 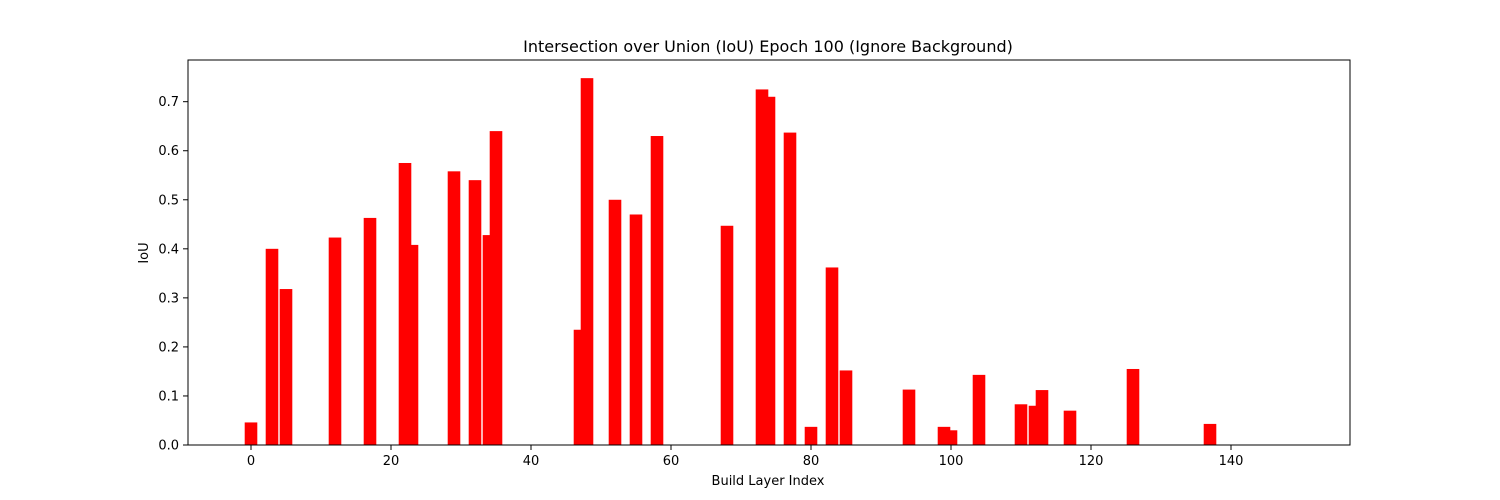 I want to click on y-tick-label: 0.7, so click(x=168, y=102).